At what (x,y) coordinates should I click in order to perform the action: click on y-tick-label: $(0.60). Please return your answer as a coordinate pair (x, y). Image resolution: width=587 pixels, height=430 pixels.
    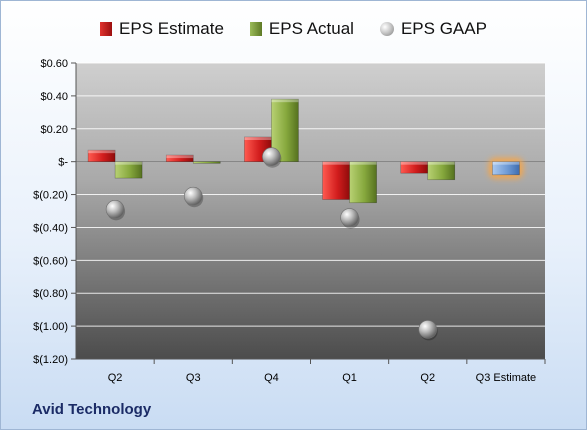
    Looking at the image, I should click on (50, 261).